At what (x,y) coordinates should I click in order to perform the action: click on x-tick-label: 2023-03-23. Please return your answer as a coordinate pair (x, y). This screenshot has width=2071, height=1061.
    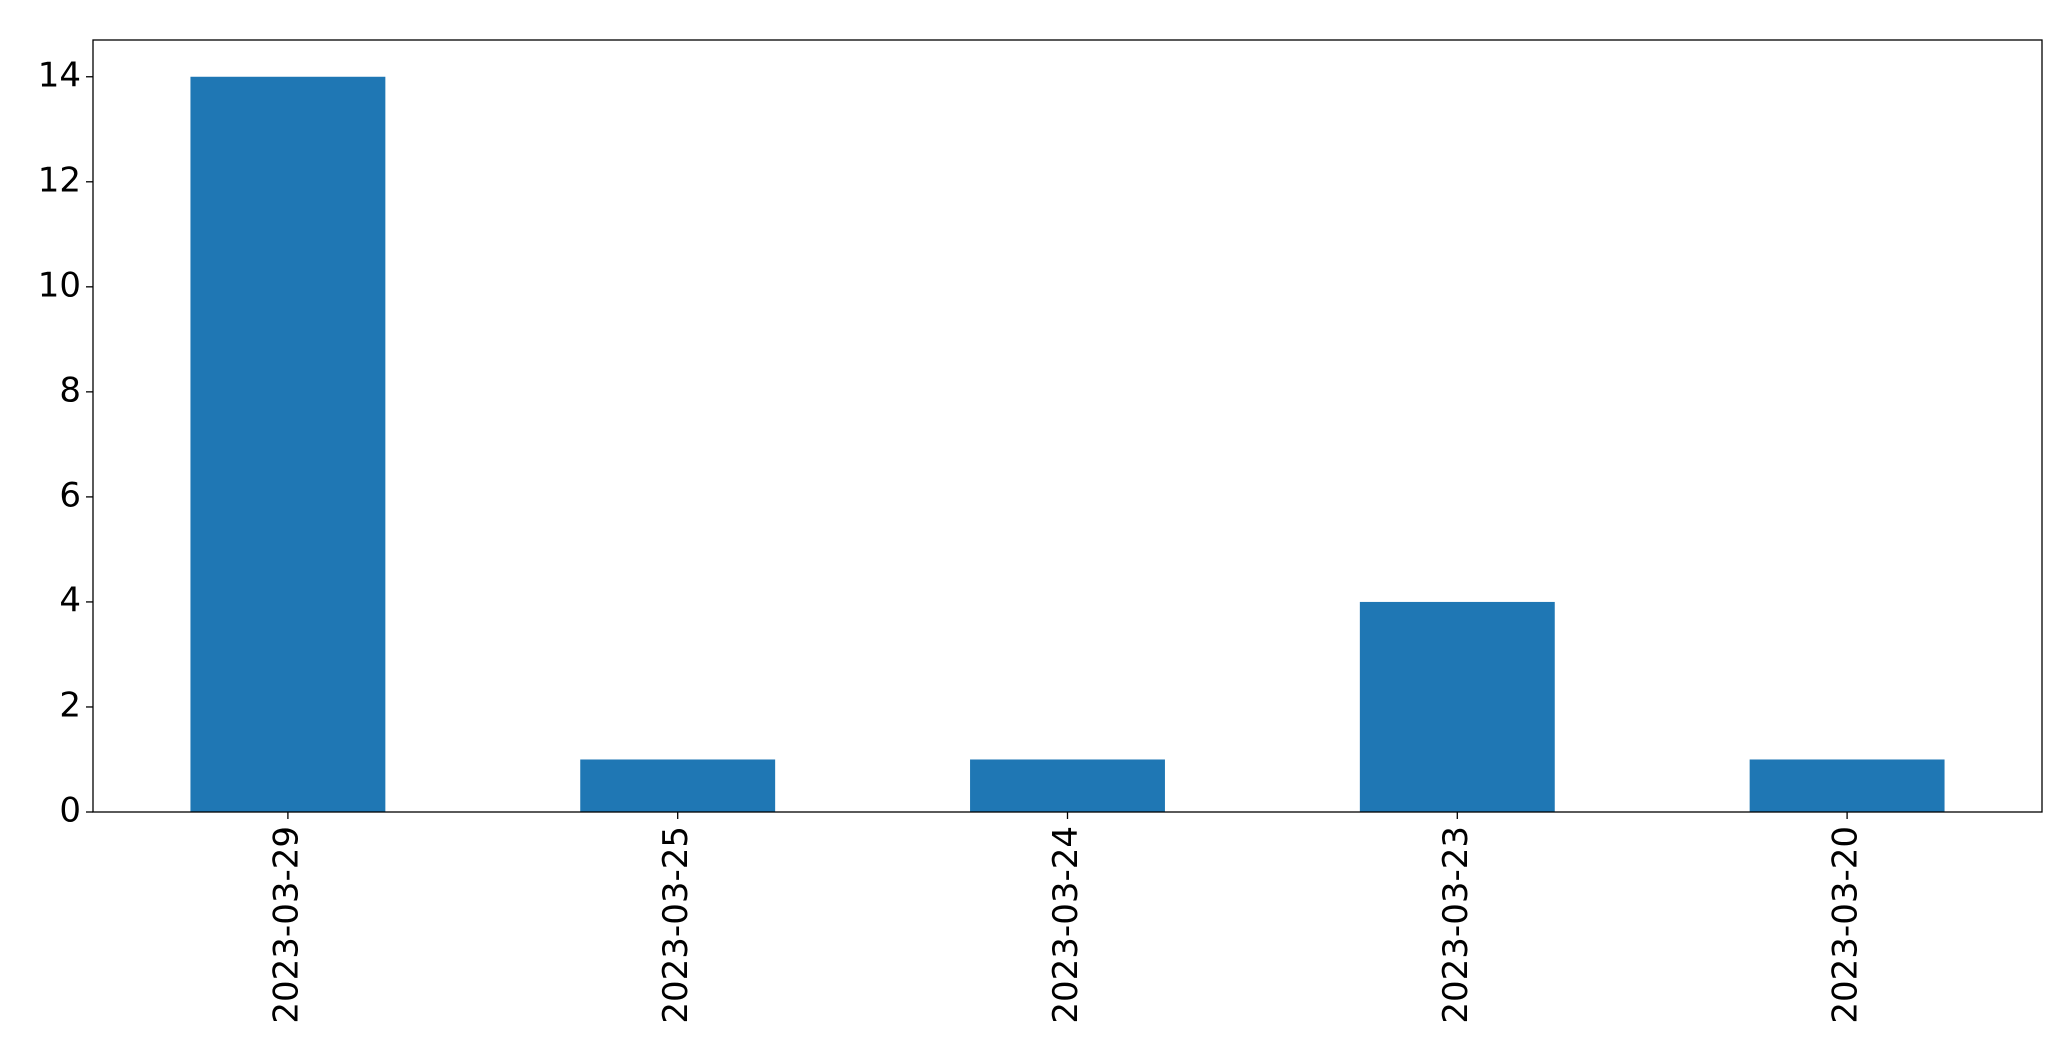
    Looking at the image, I should click on (1456, 925).